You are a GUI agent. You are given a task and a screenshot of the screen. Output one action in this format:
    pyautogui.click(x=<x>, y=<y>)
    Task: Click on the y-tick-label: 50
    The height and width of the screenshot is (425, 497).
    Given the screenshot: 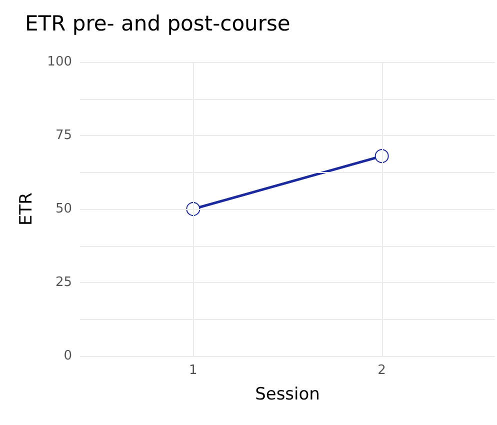 What is the action you would take?
    pyautogui.click(x=63, y=209)
    